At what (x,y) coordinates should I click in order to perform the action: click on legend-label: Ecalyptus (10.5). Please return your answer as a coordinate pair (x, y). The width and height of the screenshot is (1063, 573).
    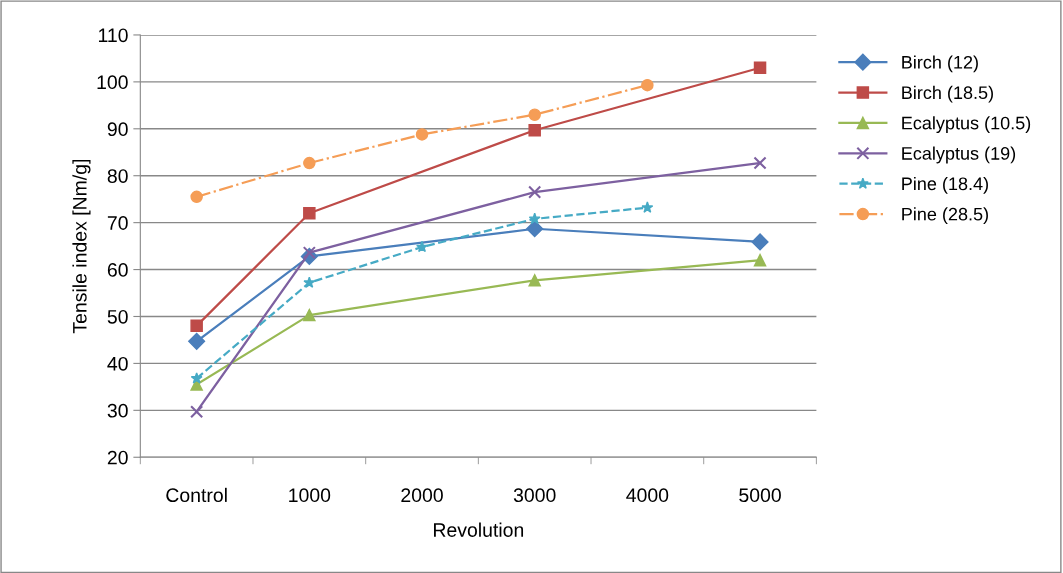
    Looking at the image, I should click on (966, 124).